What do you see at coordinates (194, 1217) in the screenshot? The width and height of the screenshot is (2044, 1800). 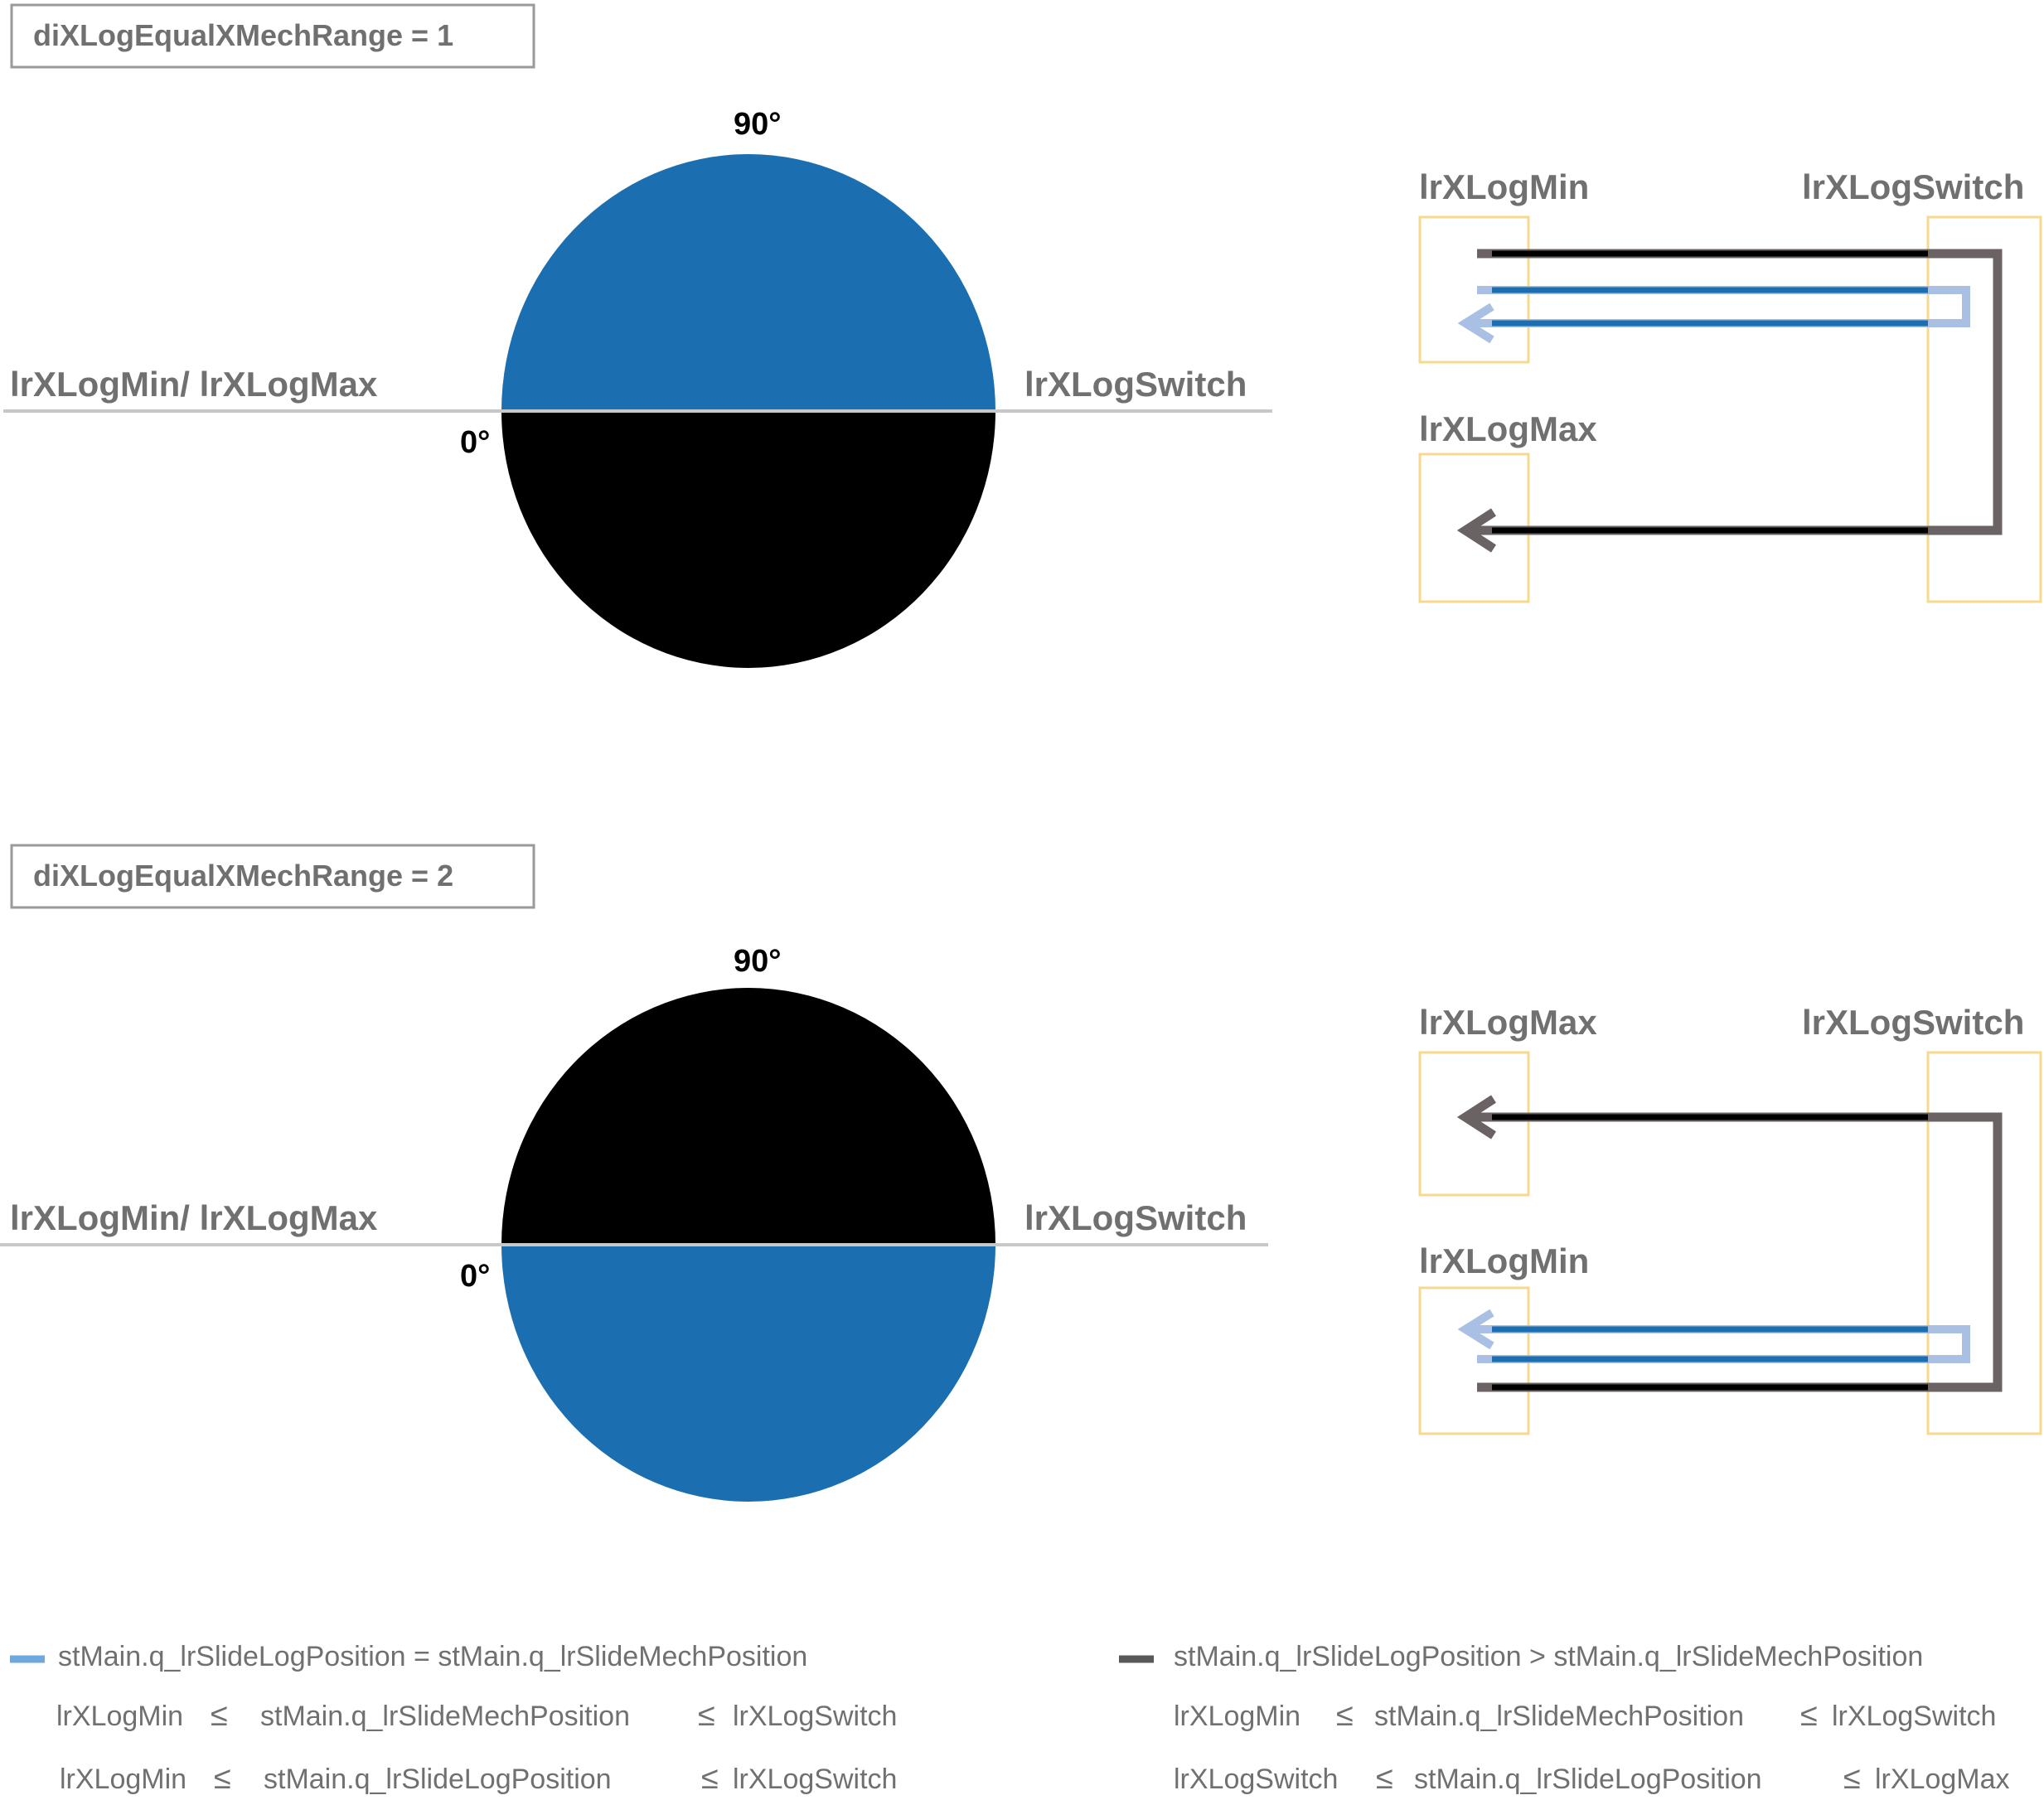 I see `panel-2-label-left: lrXLogMin/ lrXLogMax` at bounding box center [194, 1217].